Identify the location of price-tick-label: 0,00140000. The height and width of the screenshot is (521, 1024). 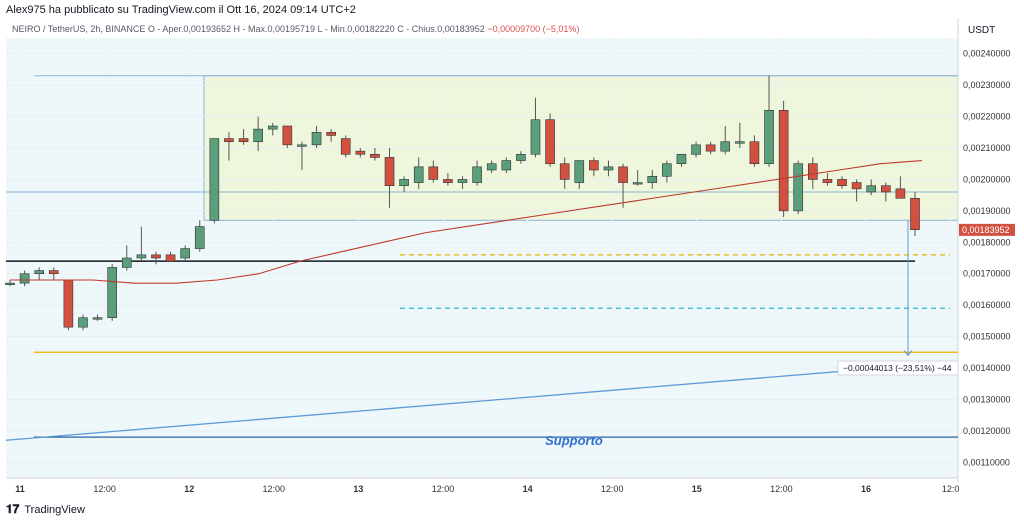
(987, 368).